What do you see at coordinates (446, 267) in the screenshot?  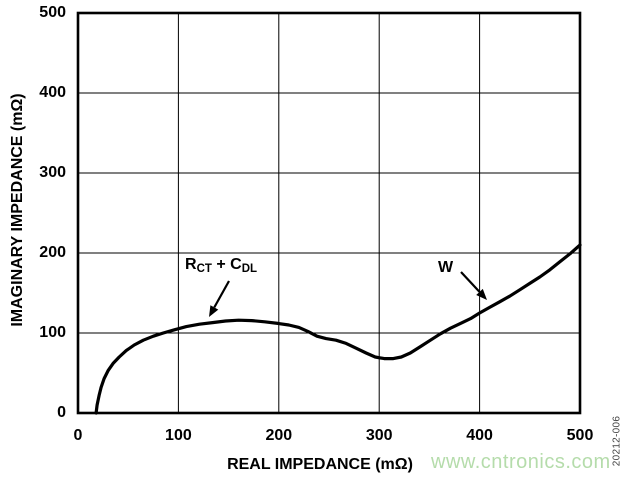 I see `annotation-warburg: W` at bounding box center [446, 267].